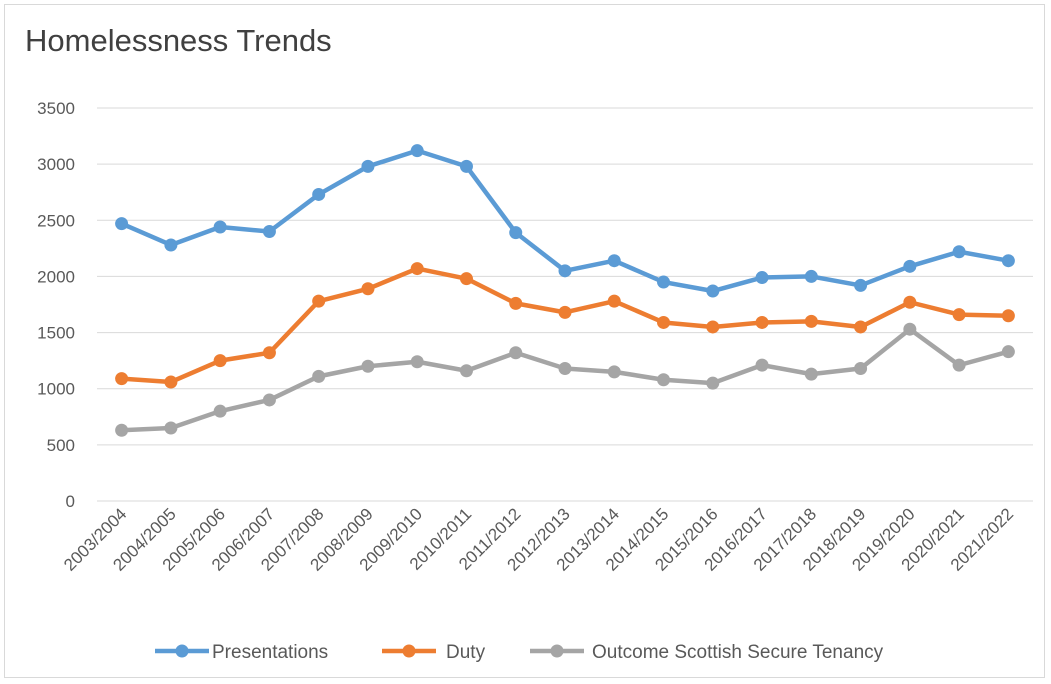 Image resolution: width=1051 pixels, height=684 pixels. I want to click on y-tick-label: 500, so click(61, 445).